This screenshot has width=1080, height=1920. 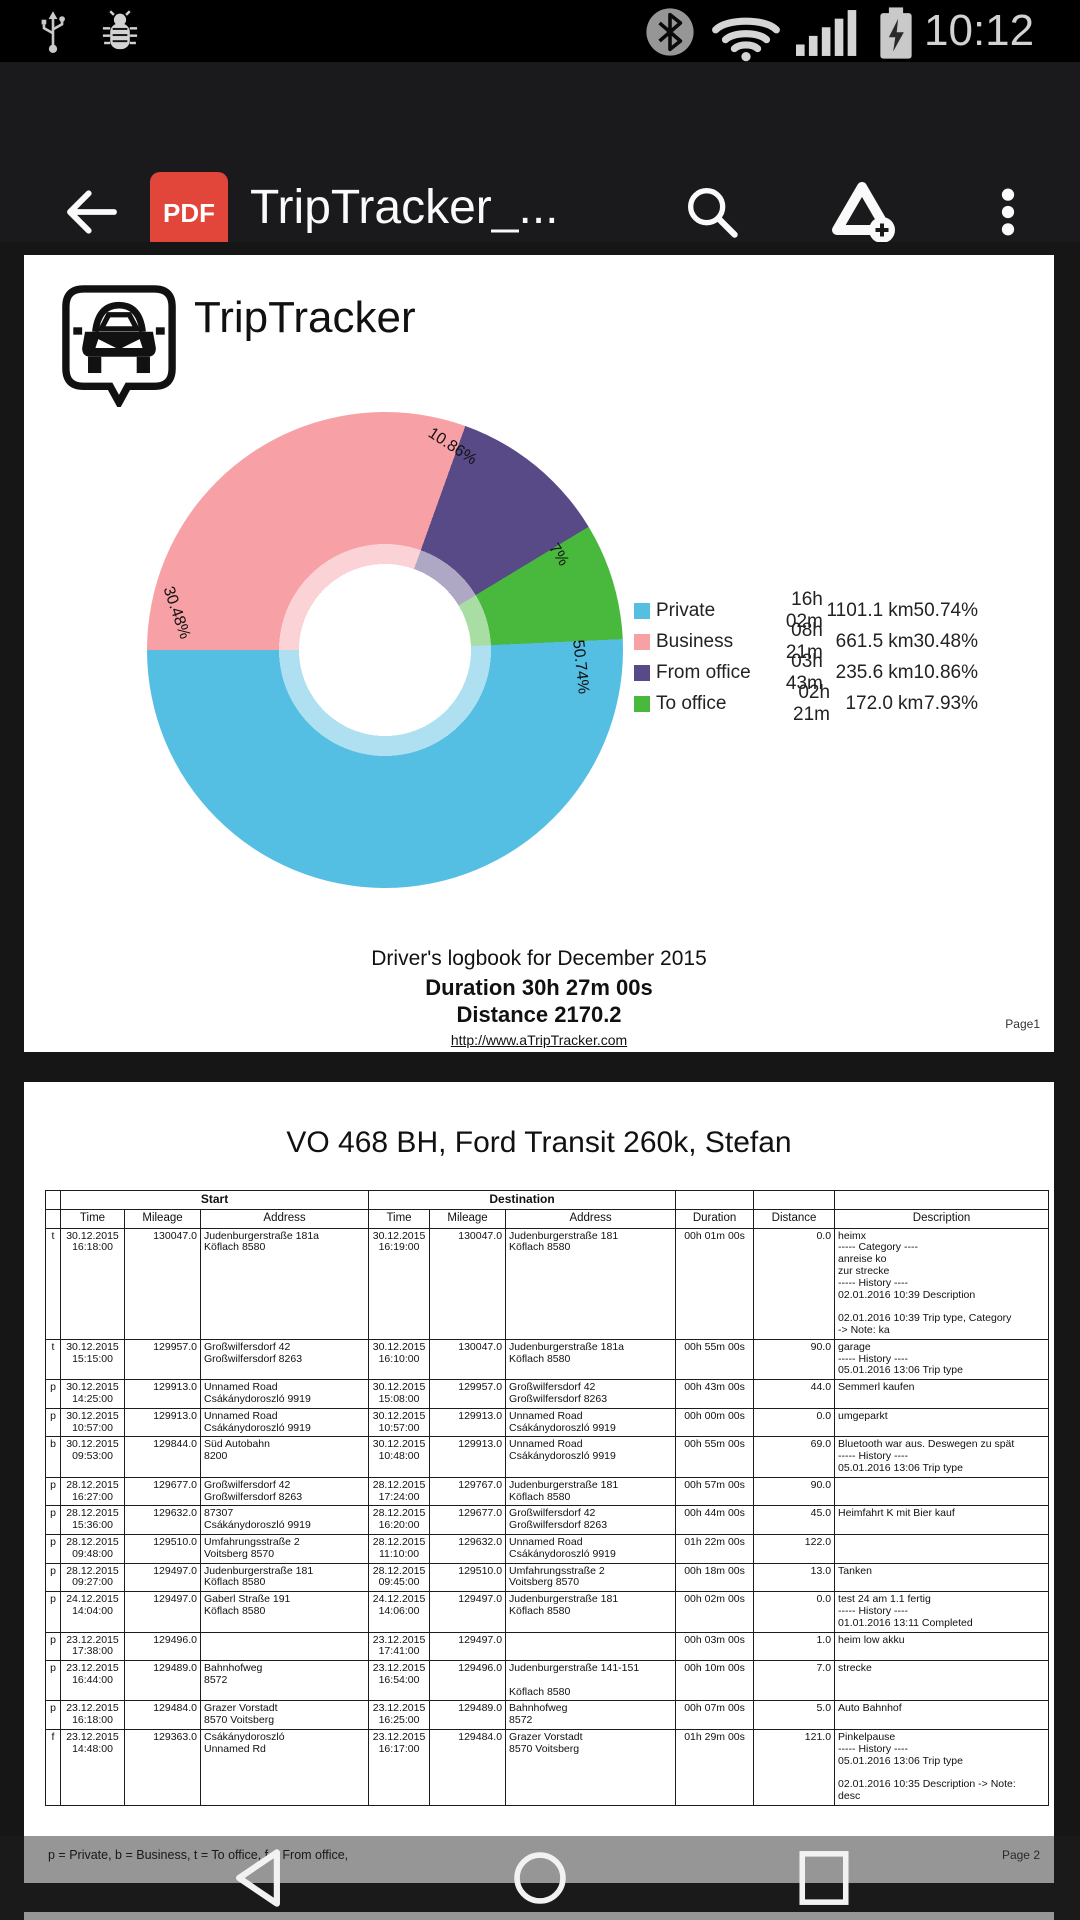 I want to click on trip-cell: Gaberl Straße 191 Köflach 8580, so click(x=284, y=1612).